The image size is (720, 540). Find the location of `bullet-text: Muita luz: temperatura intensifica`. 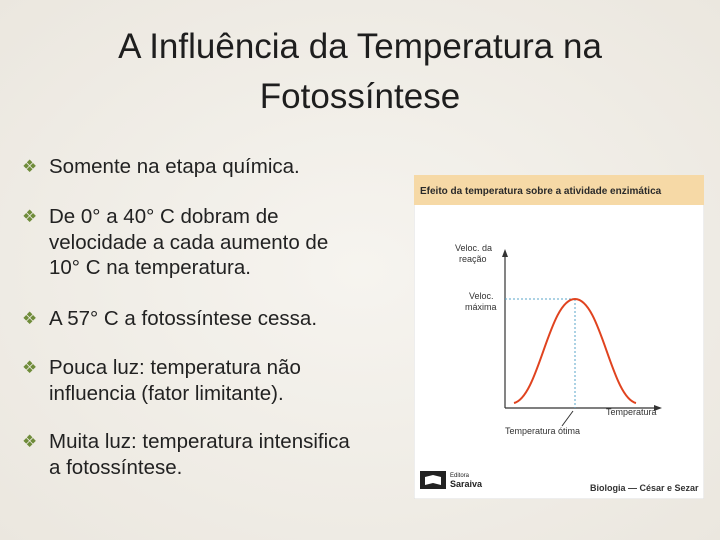

bullet-text: Muita luz: temperatura intensifica is located at coordinates (199, 441).